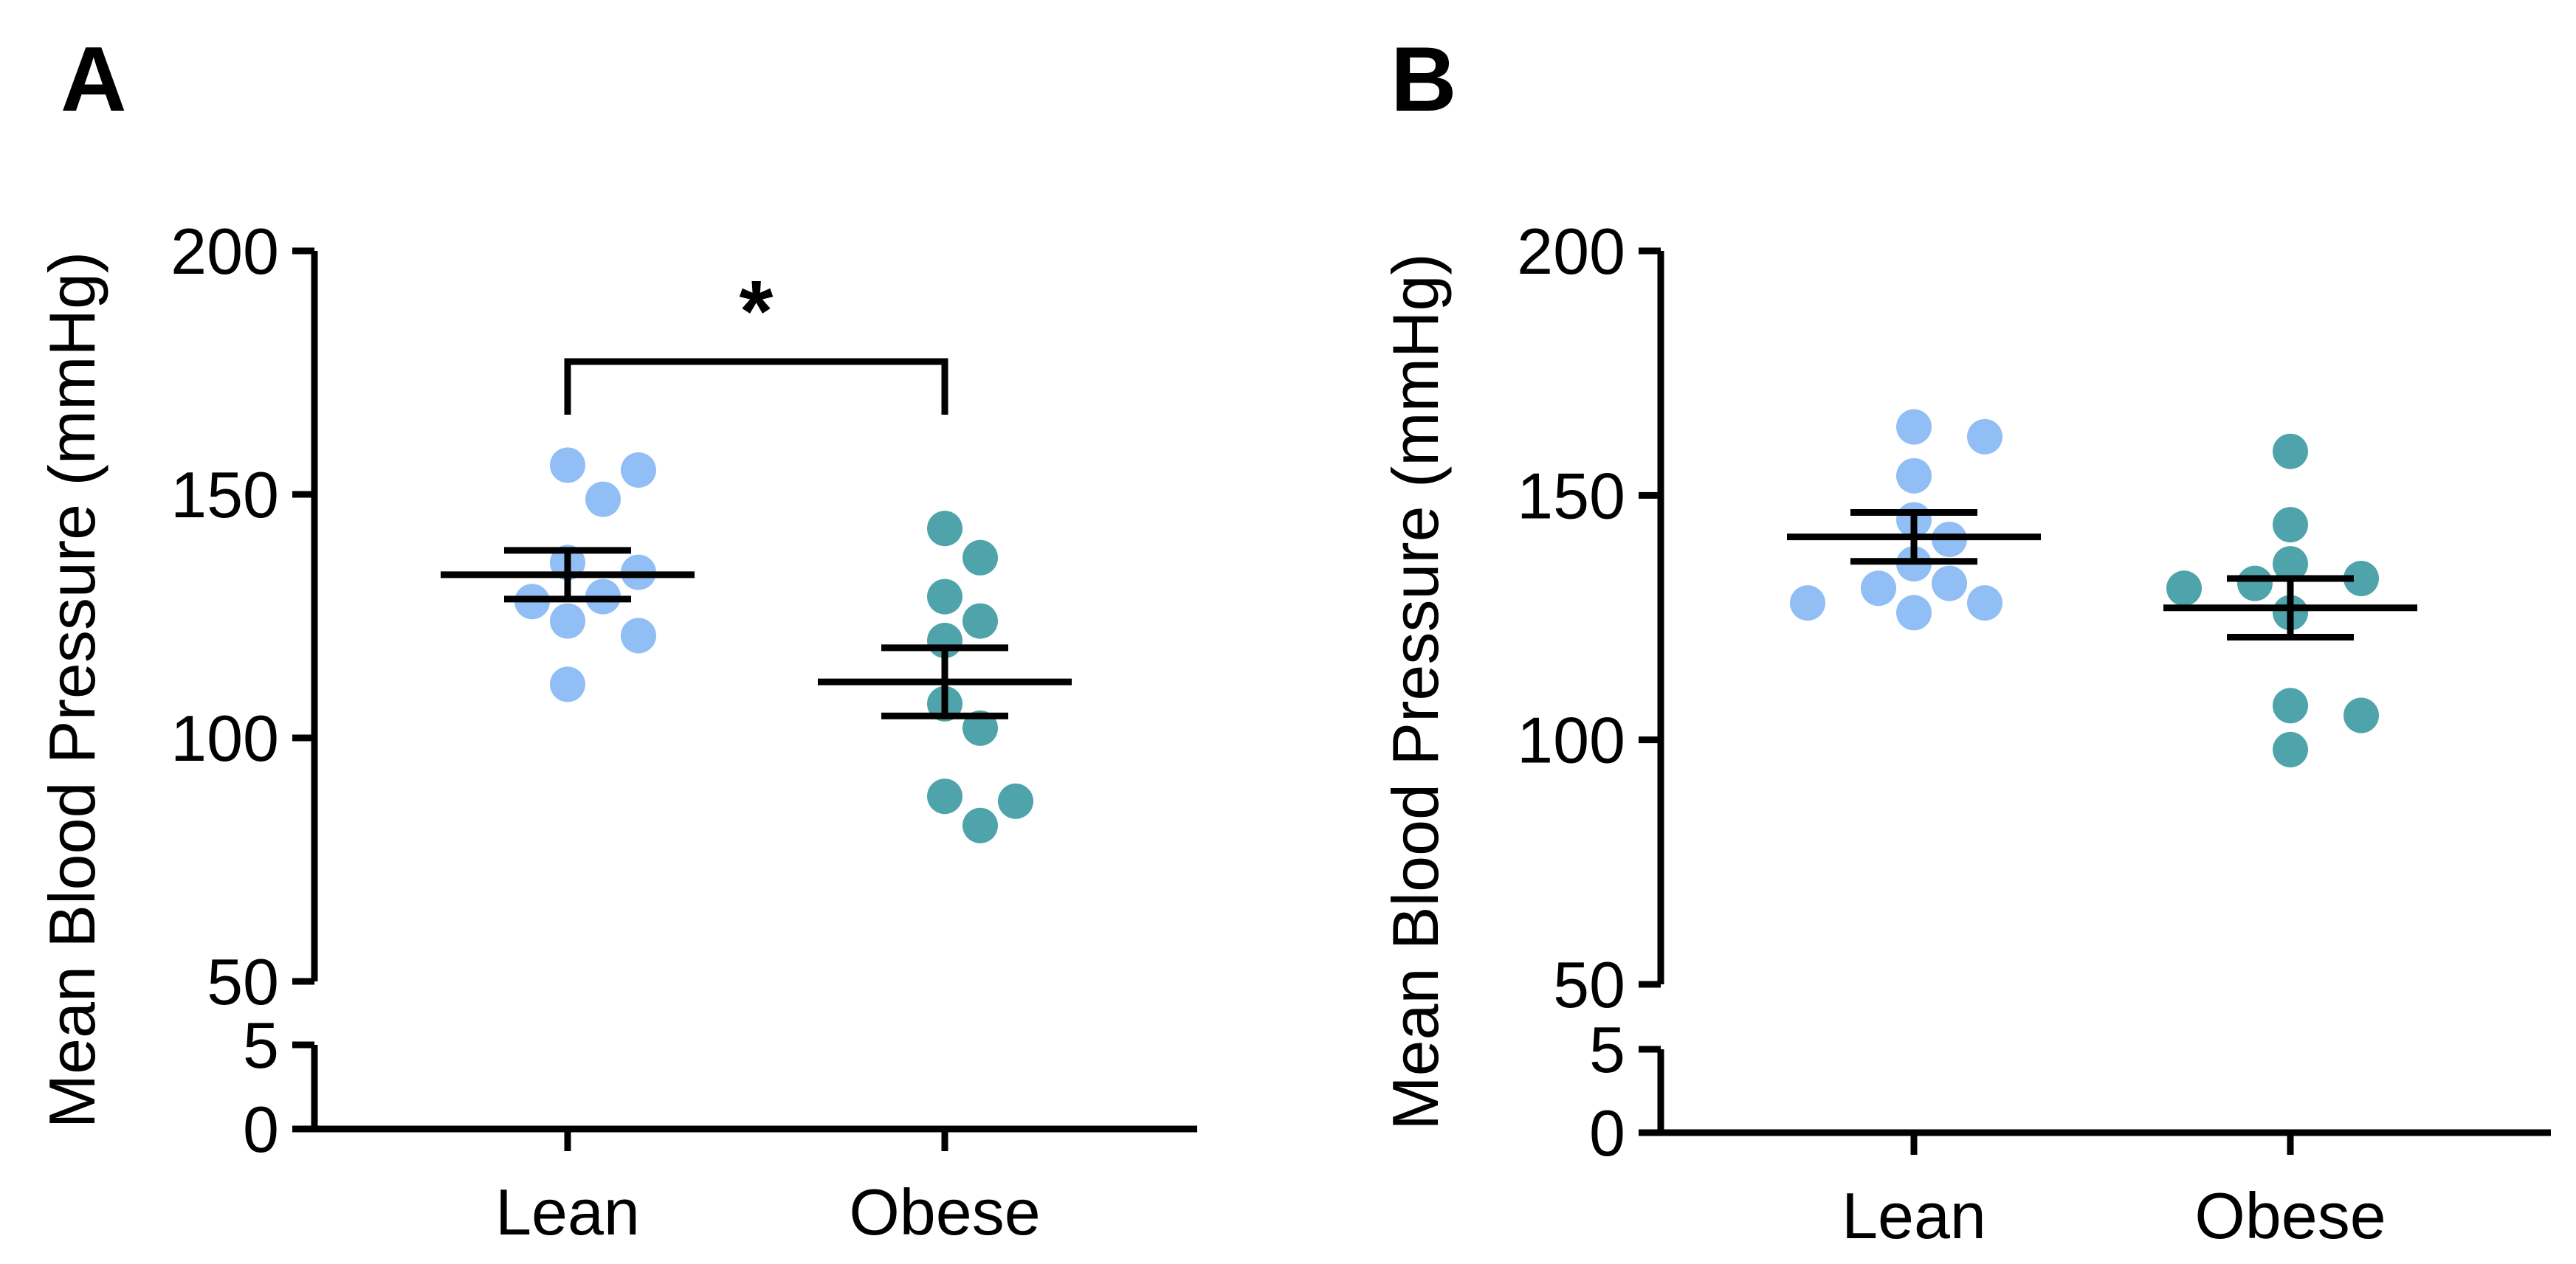  Describe the element at coordinates (1424, 80) in the screenshot. I see `panel-label: B` at that location.